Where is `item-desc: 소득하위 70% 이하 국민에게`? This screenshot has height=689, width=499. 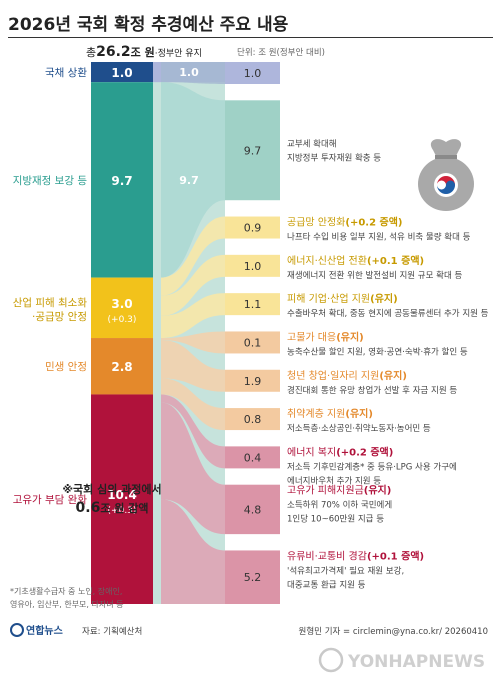 item-desc: 소득하위 70% 이하 국민에게 is located at coordinates (339, 505).